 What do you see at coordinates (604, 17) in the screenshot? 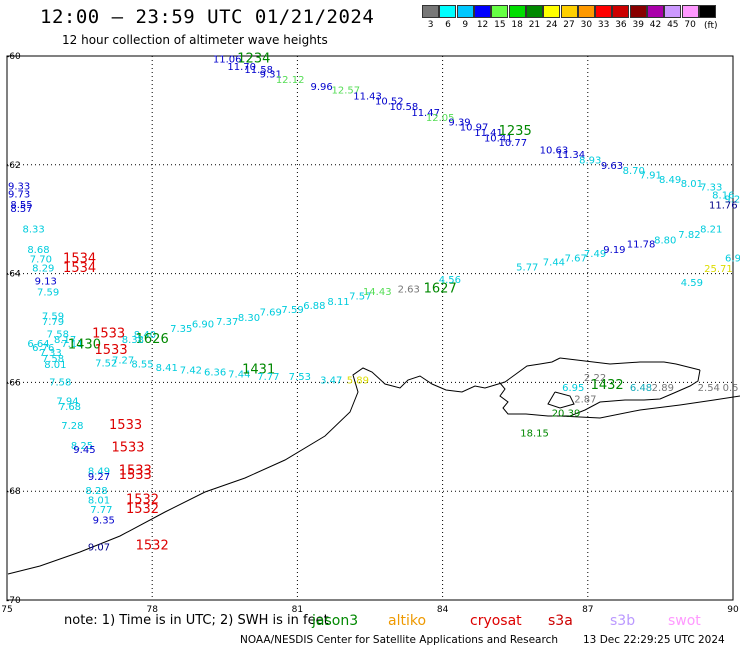
I see `color-scale-bin: 33` at bounding box center [604, 17].